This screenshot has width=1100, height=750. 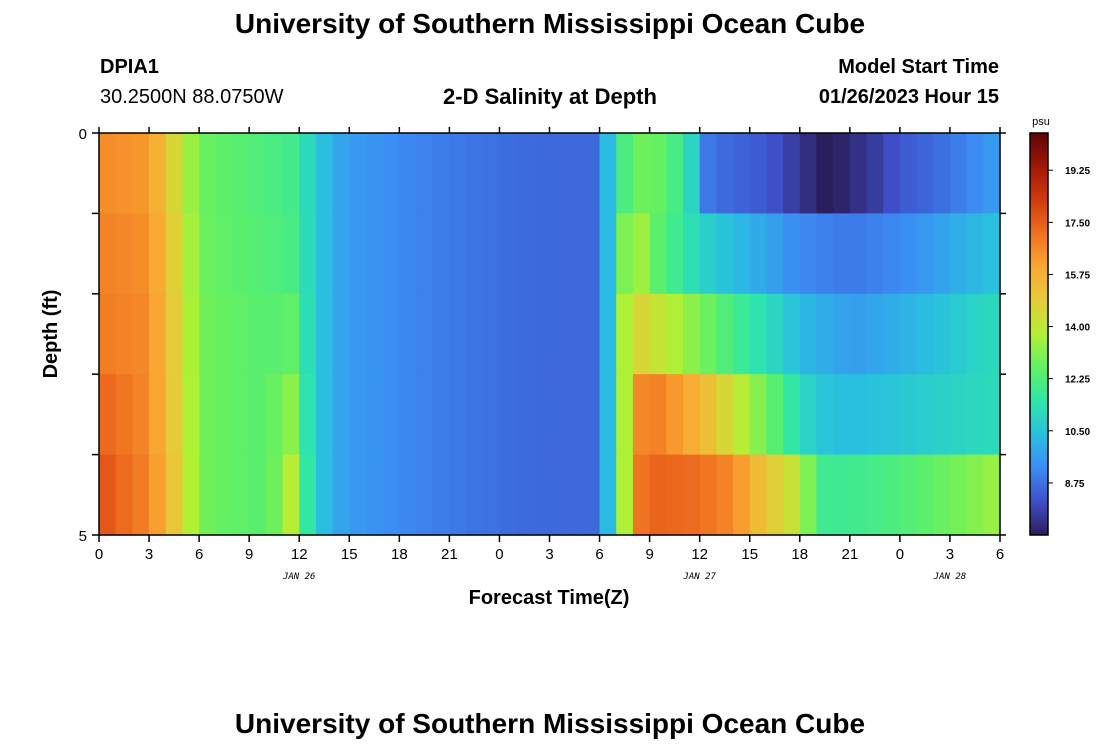 I want to click on y-tick-label: 5, so click(x=83, y=536).